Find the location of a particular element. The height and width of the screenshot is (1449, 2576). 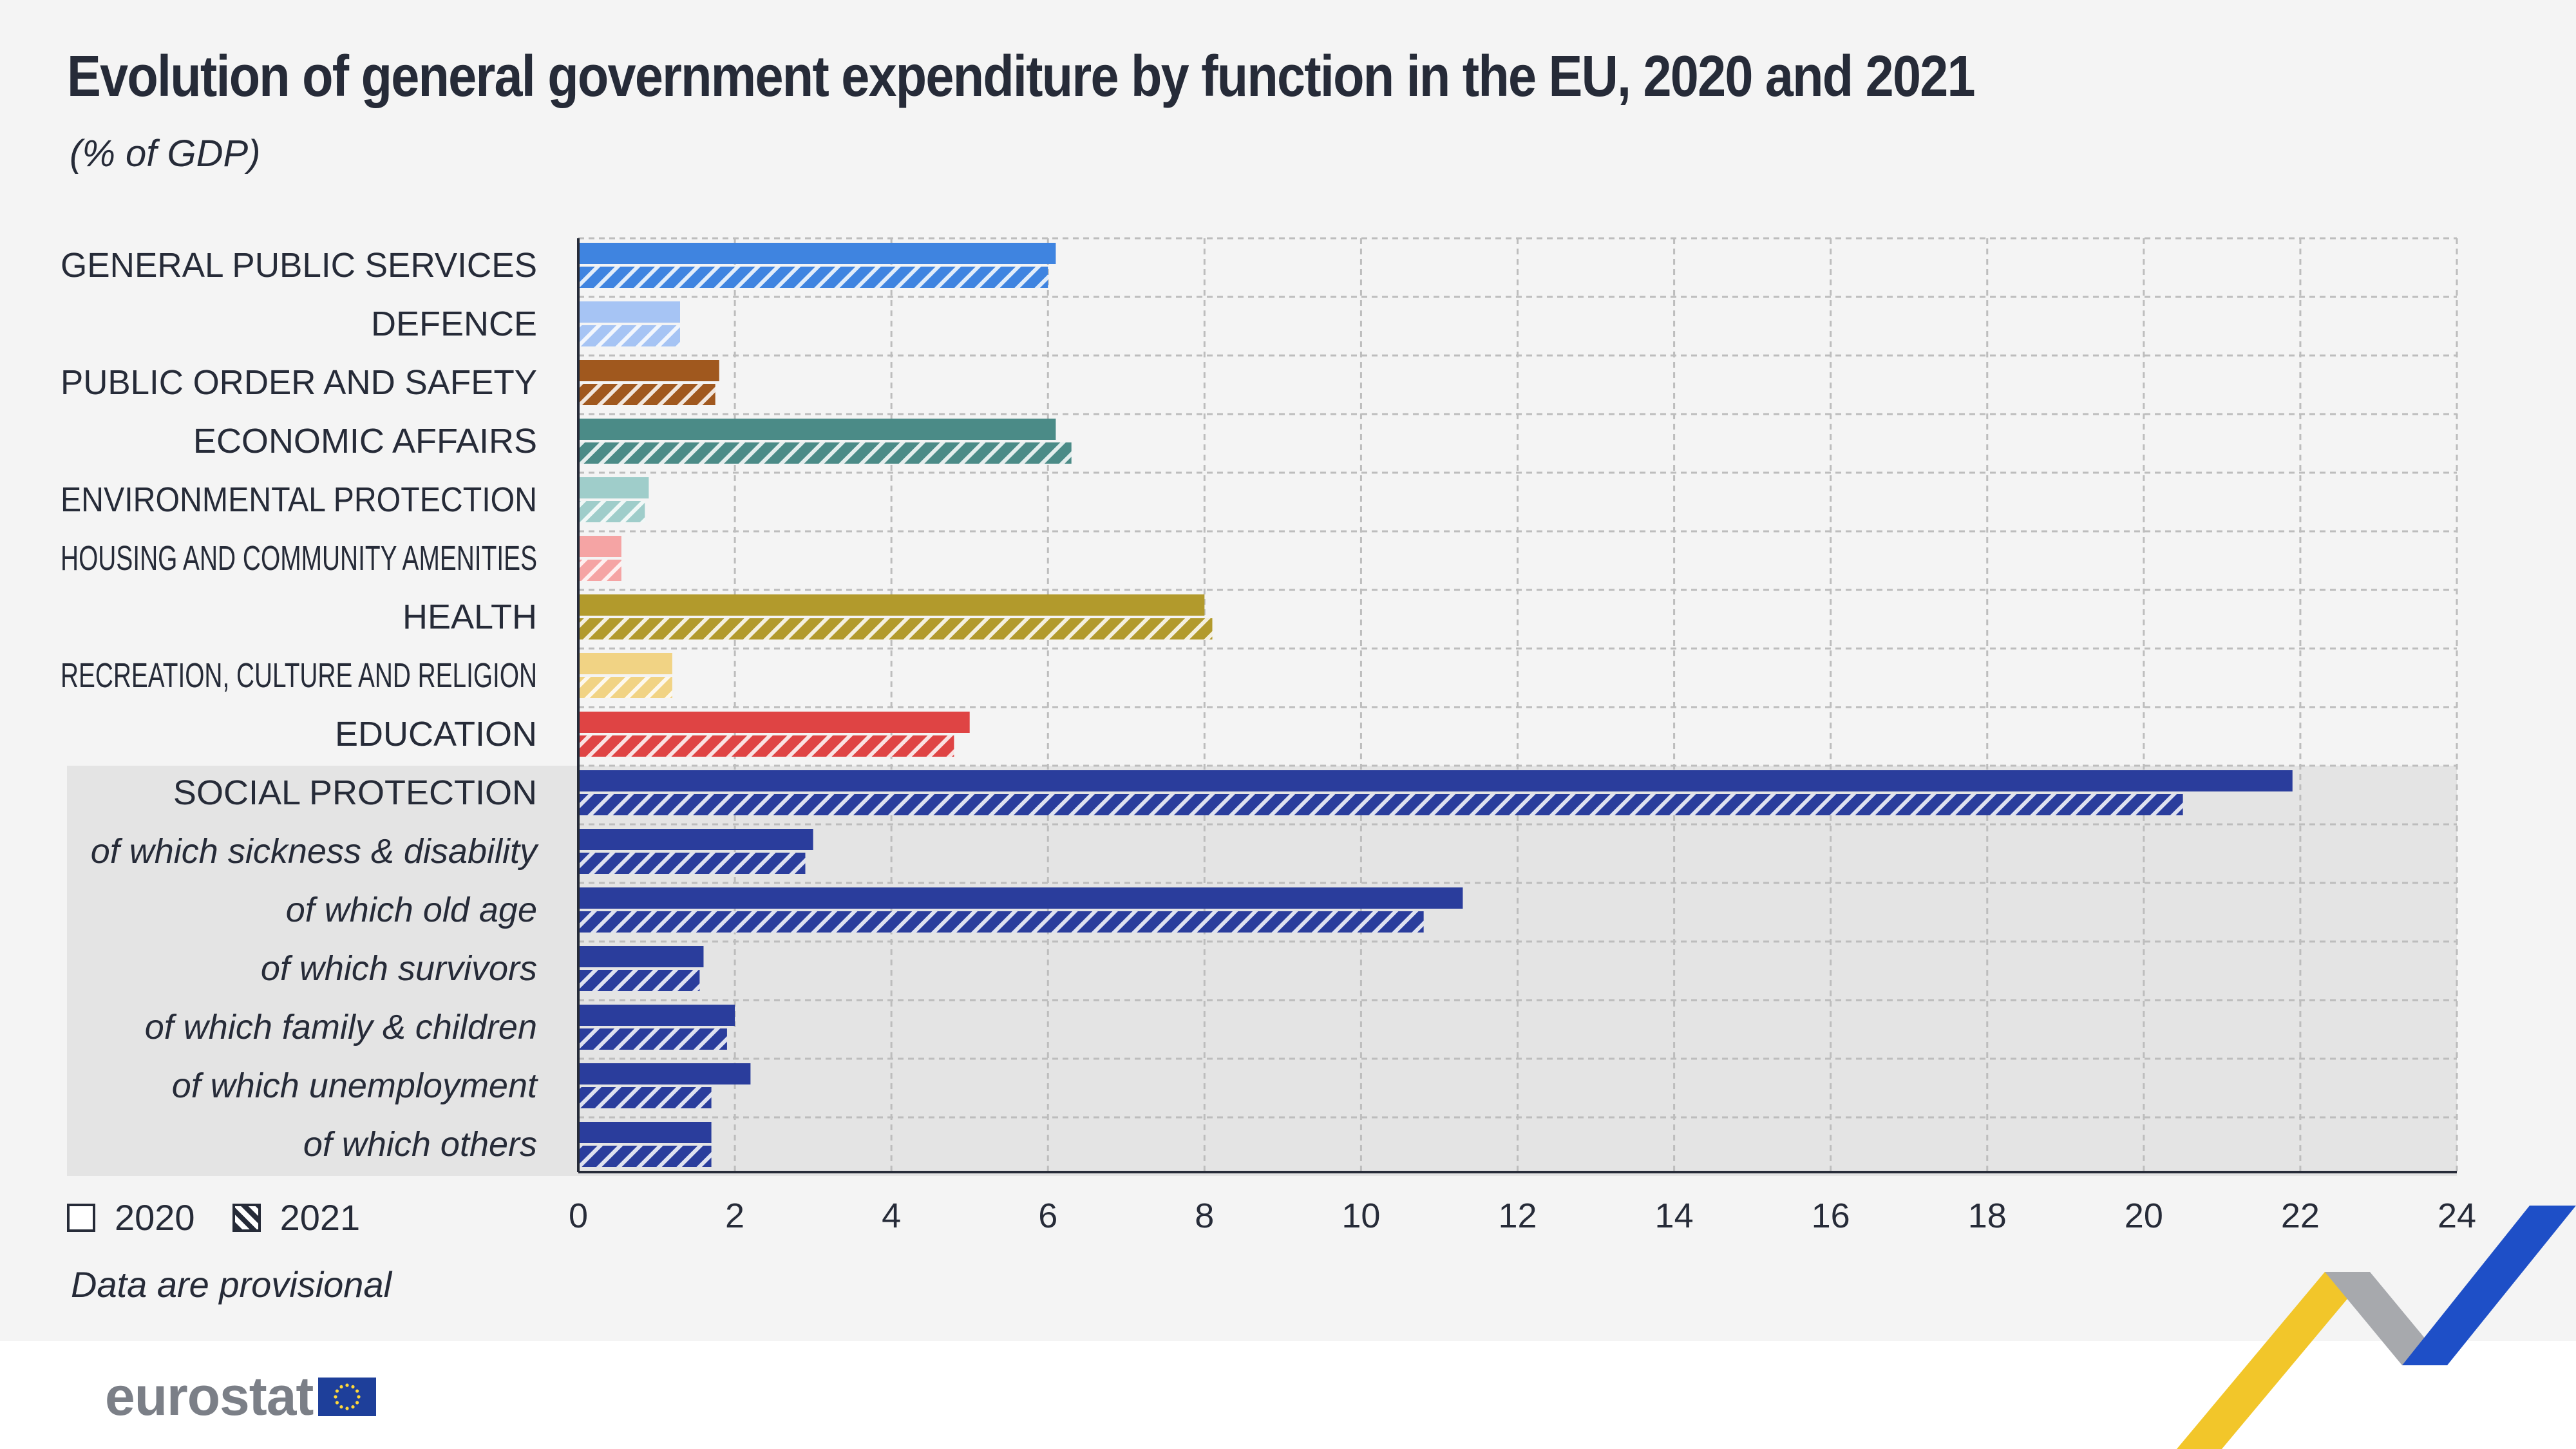

legend: 2020 2021 is located at coordinates (232, 1218).